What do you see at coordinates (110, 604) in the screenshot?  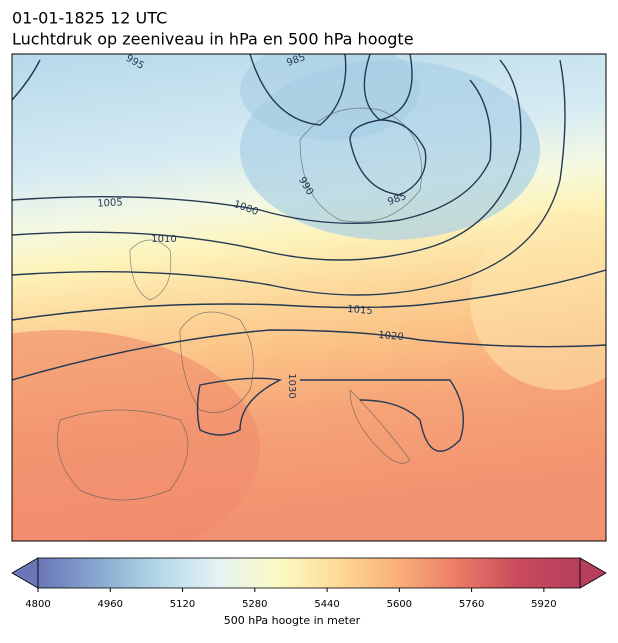 I see `colorbar-tick-label: 4960` at bounding box center [110, 604].